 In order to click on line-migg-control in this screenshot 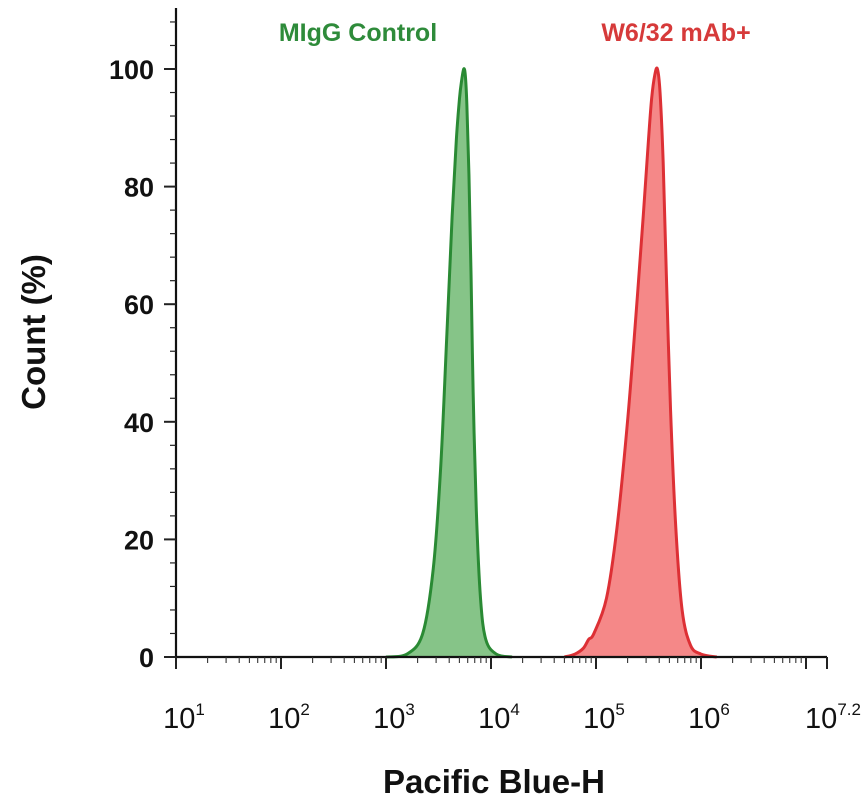, I will do `click(449, 363)`.